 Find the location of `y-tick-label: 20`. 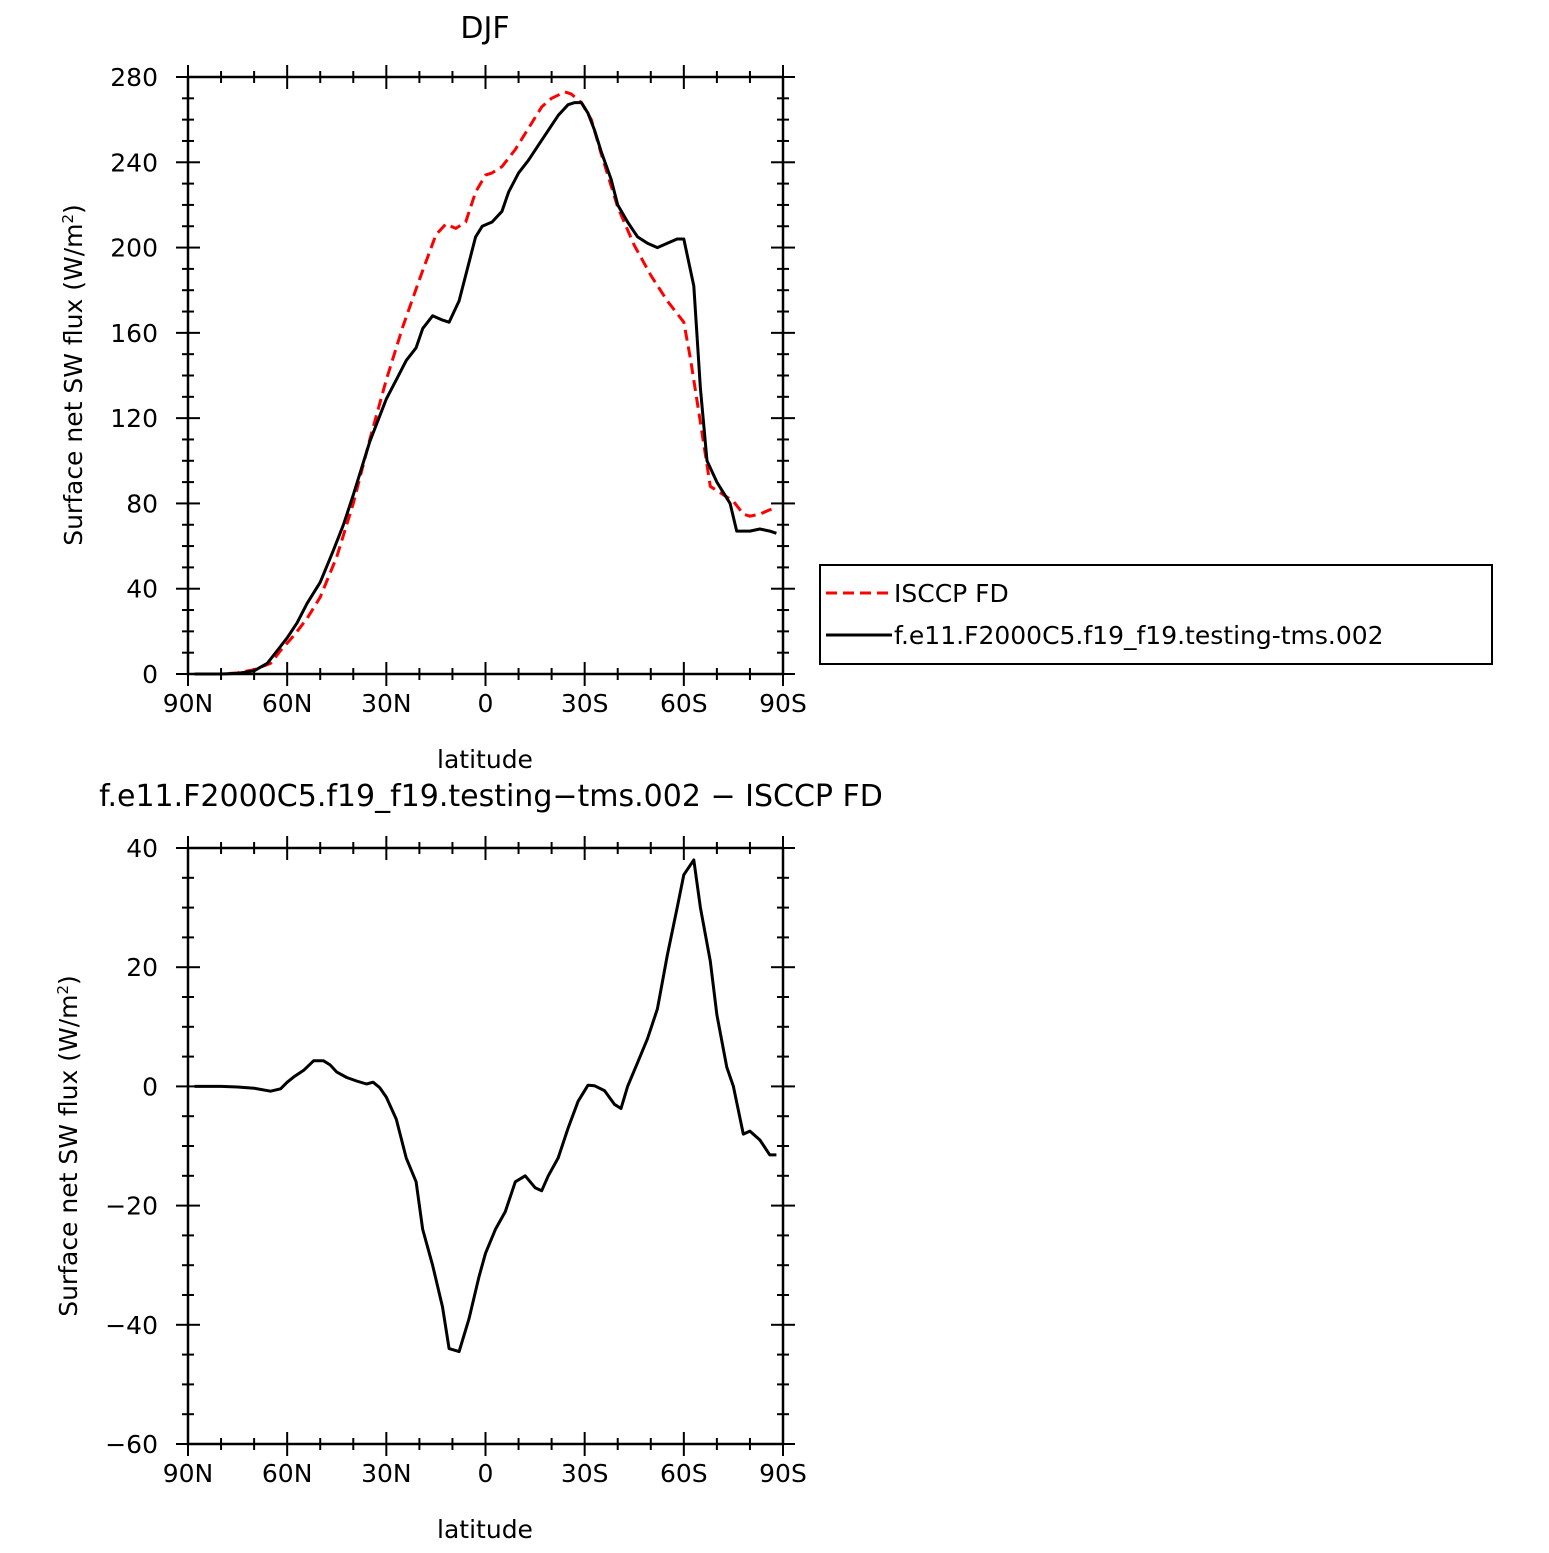

y-tick-label: 20 is located at coordinates (142, 967).